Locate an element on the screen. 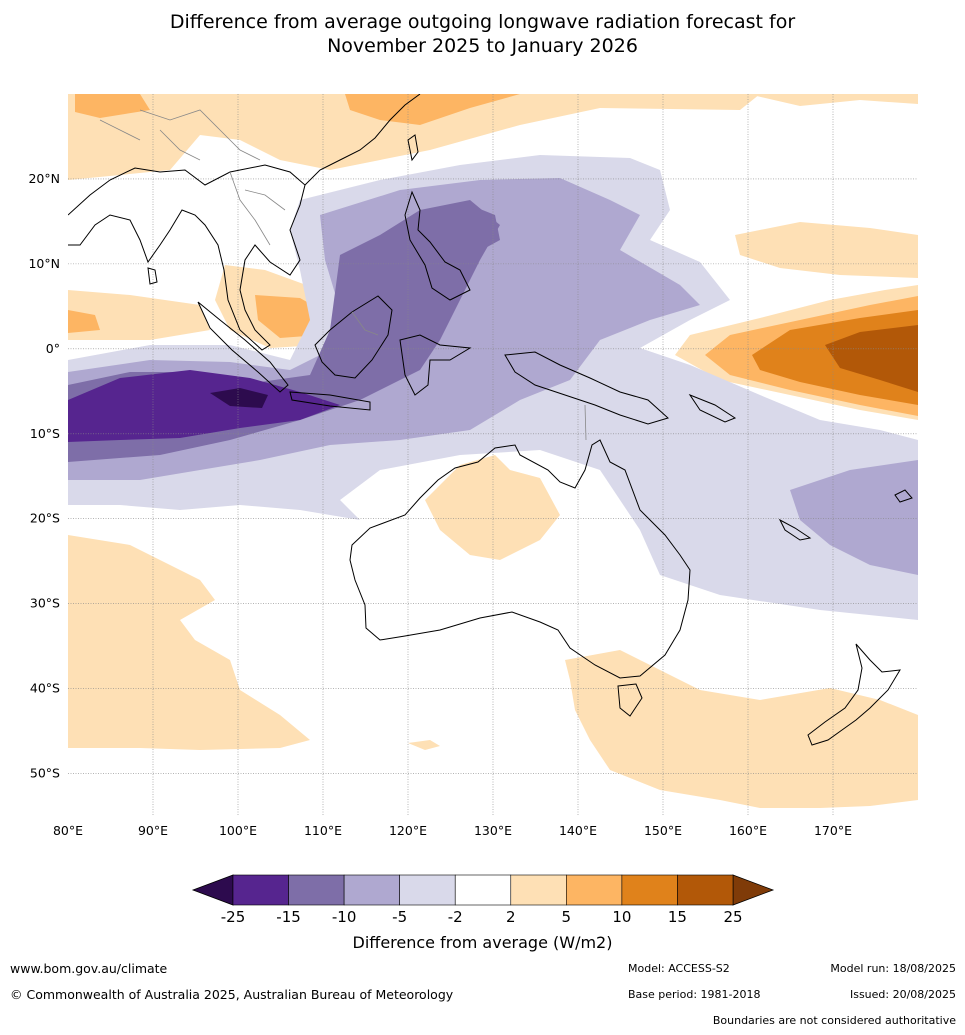 The height and width of the screenshot is (1035, 965). latitude-label: 50°S is located at coordinates (45, 773).